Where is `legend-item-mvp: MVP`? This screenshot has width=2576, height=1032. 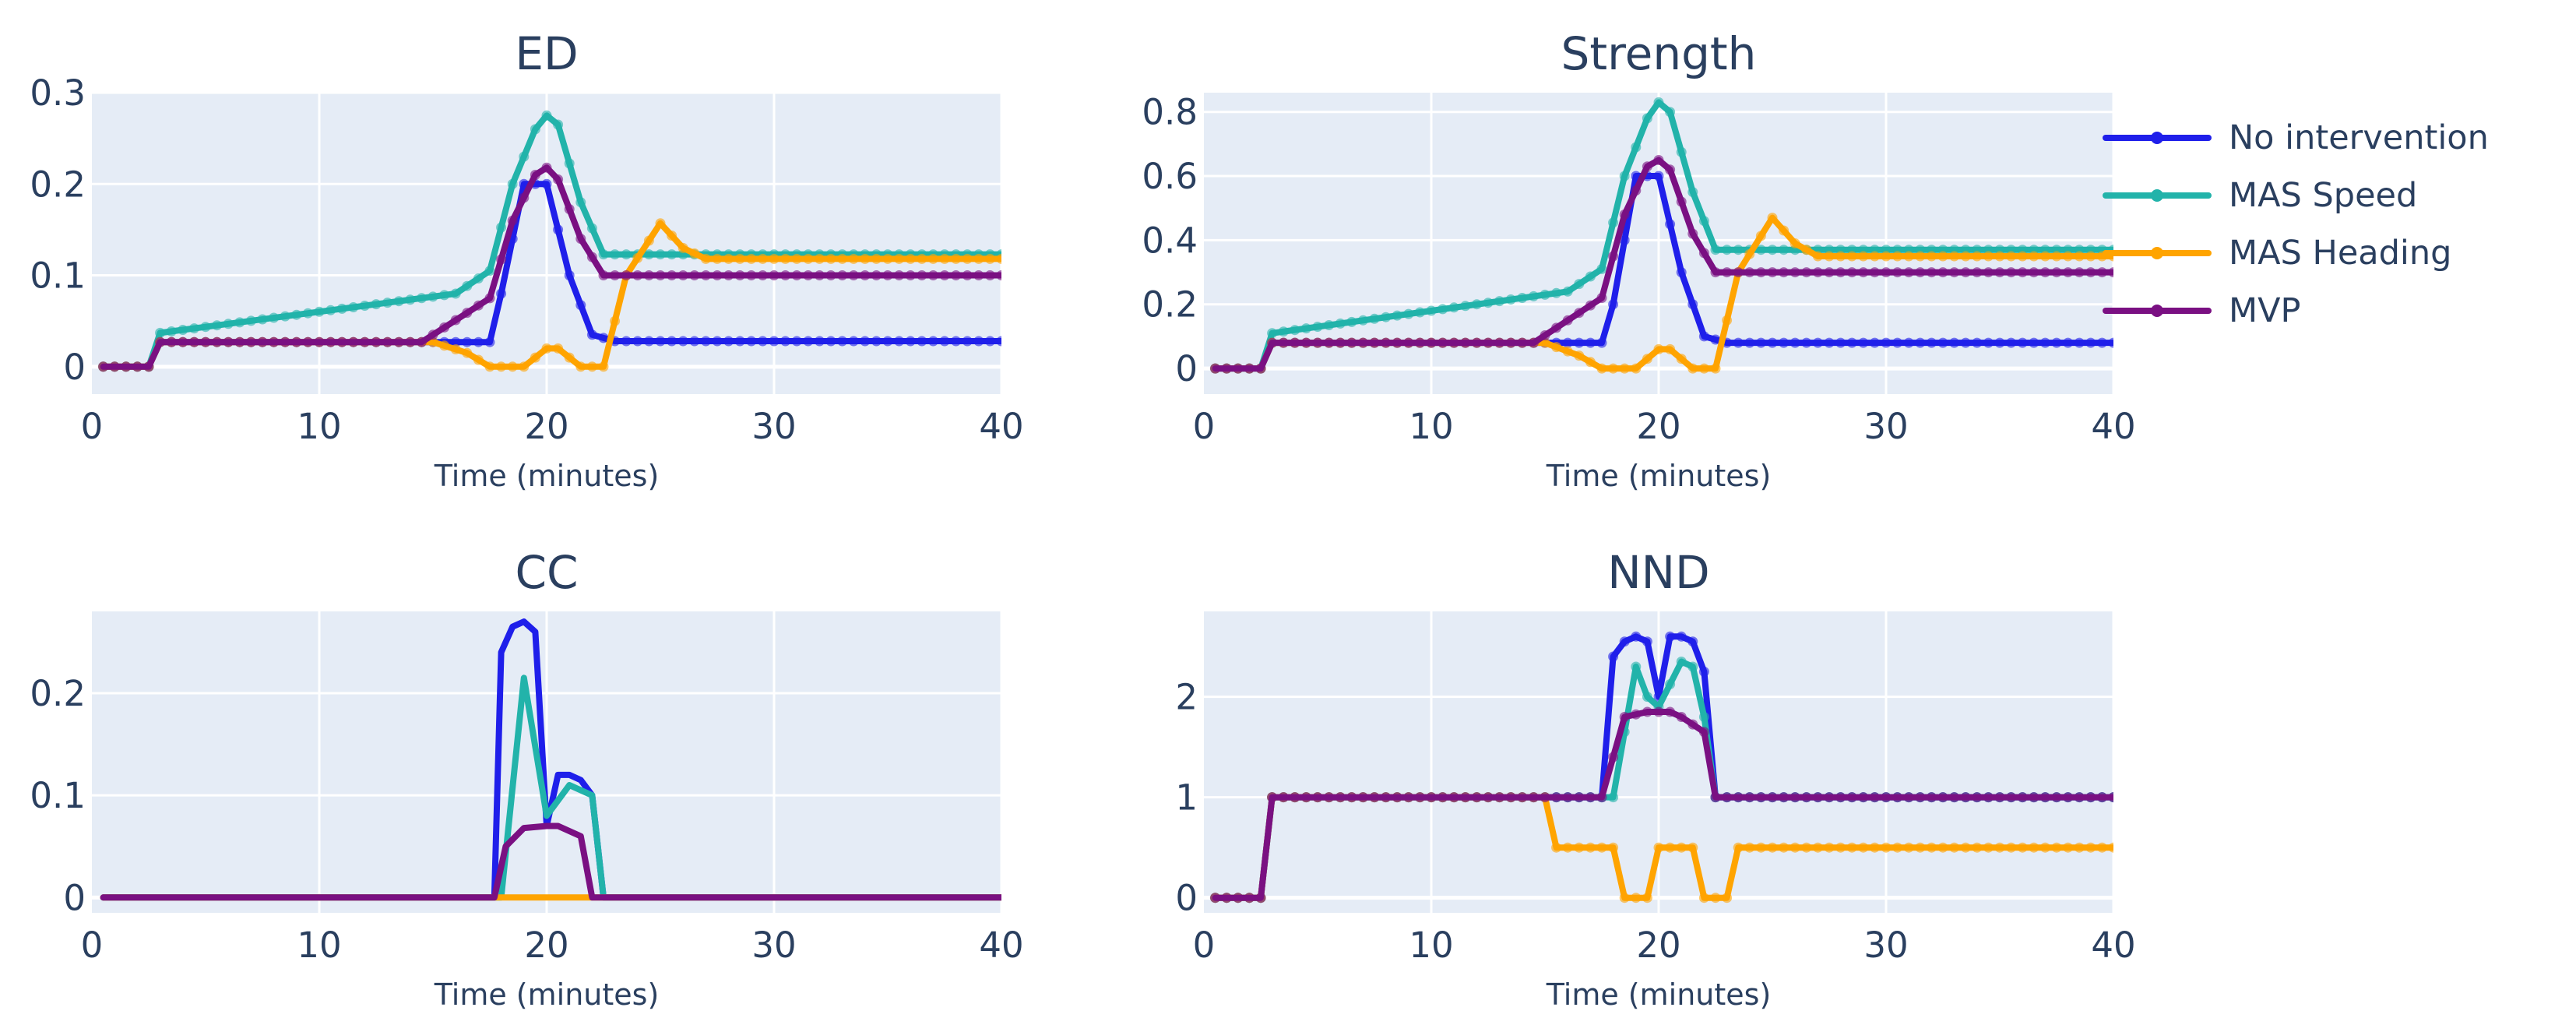 legend-item-mvp: MVP is located at coordinates (2296, 311).